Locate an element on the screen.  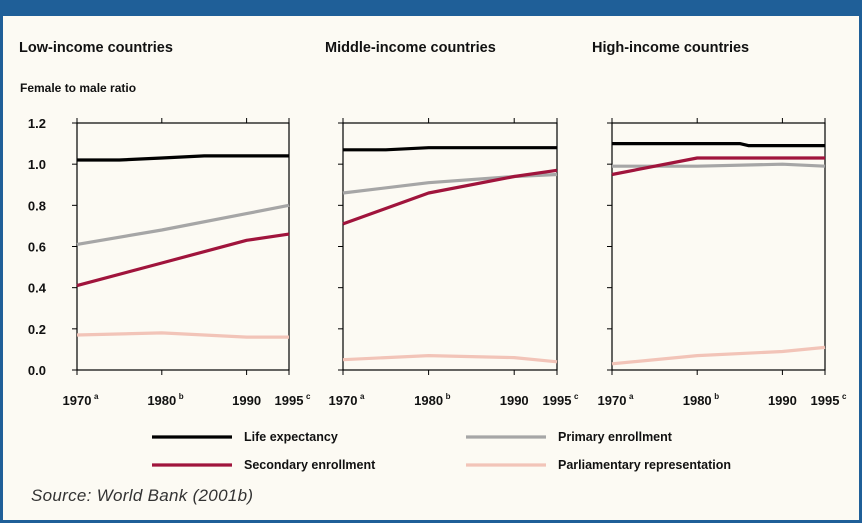
panel-title: Middle-income countries is located at coordinates (410, 48).